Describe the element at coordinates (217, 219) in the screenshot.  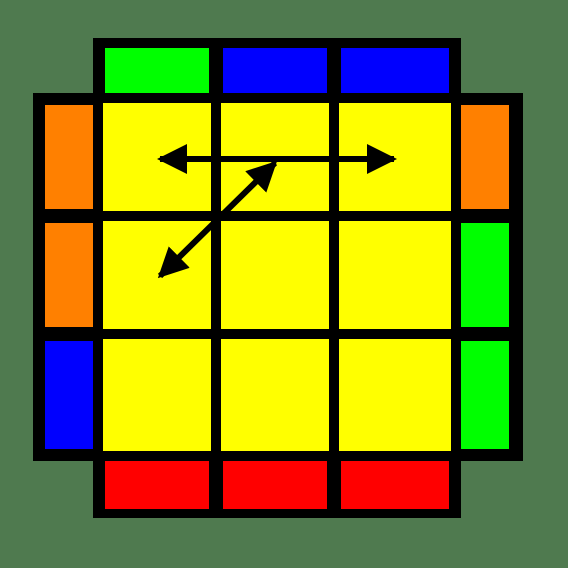
I see `arrow-corner-swap-diagonal` at that location.